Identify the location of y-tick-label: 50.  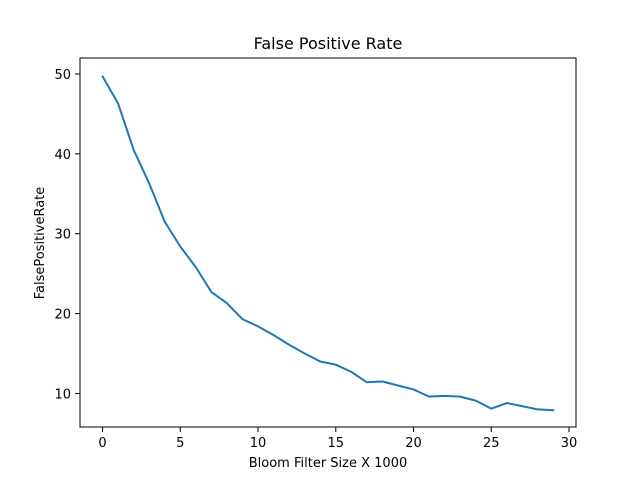
(62, 75).